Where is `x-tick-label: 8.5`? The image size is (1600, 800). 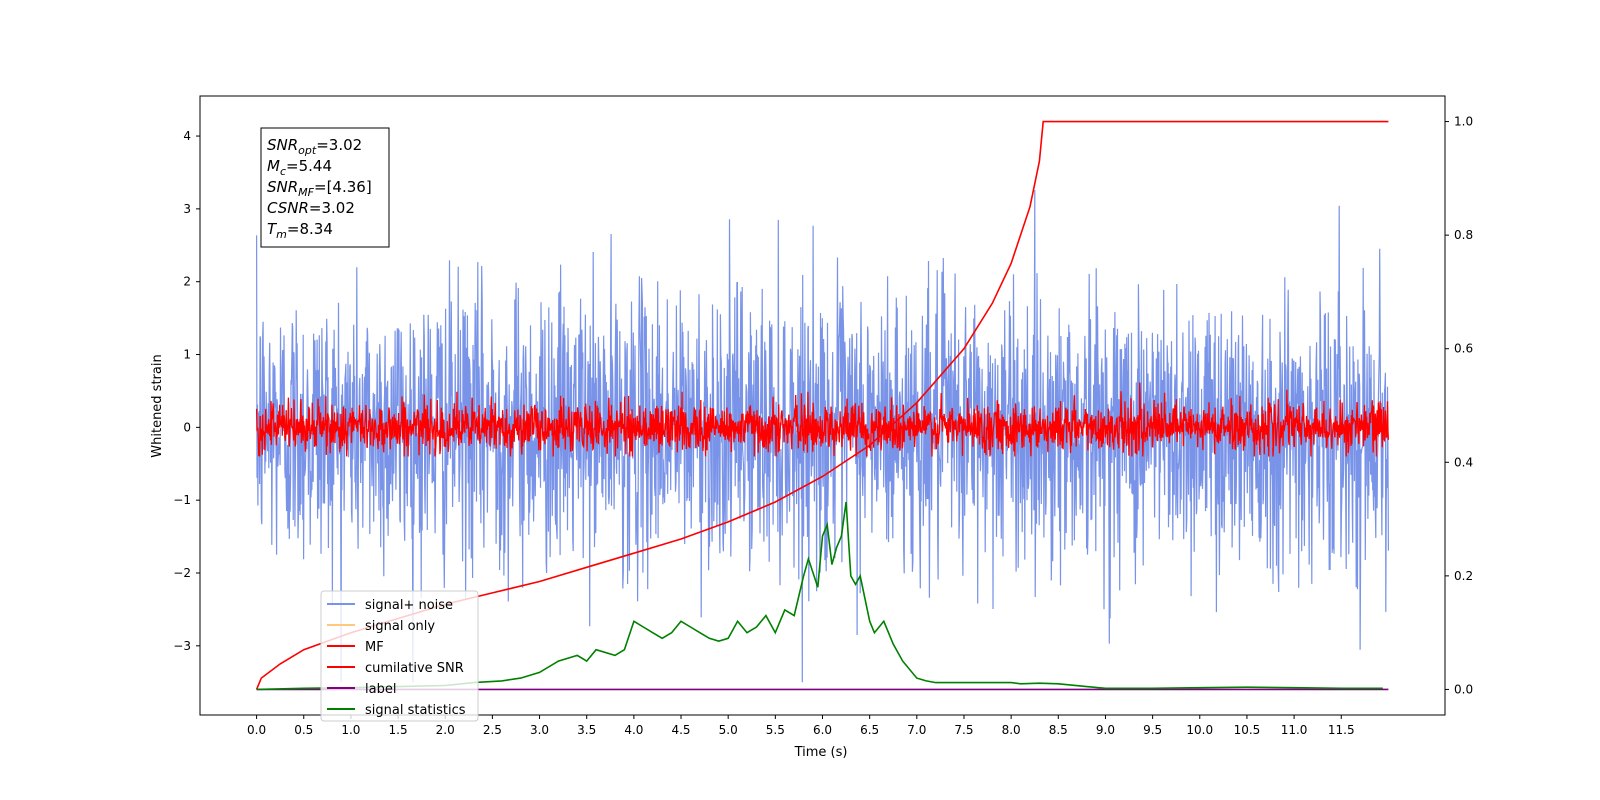 x-tick-label: 8.5 is located at coordinates (1058, 730).